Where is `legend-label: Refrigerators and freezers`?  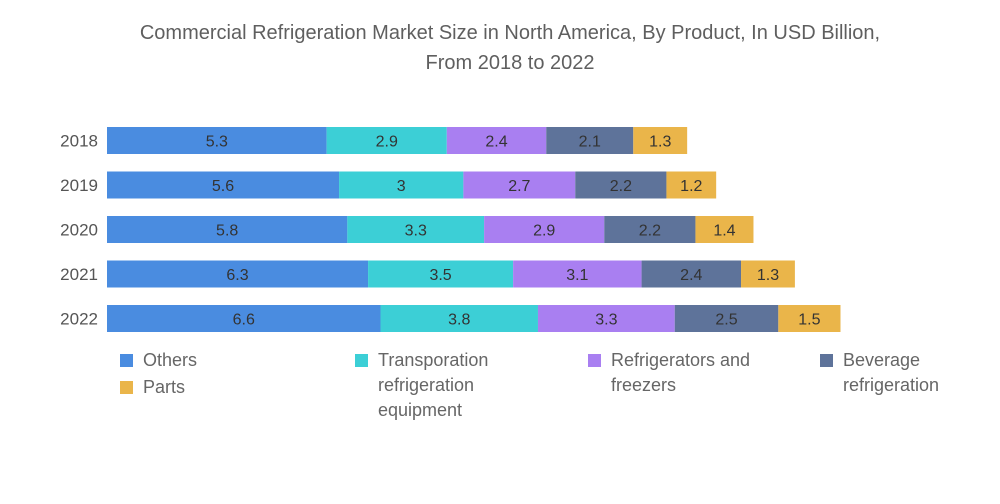
legend-label: Refrigerators and freezers is located at coordinates (680, 373).